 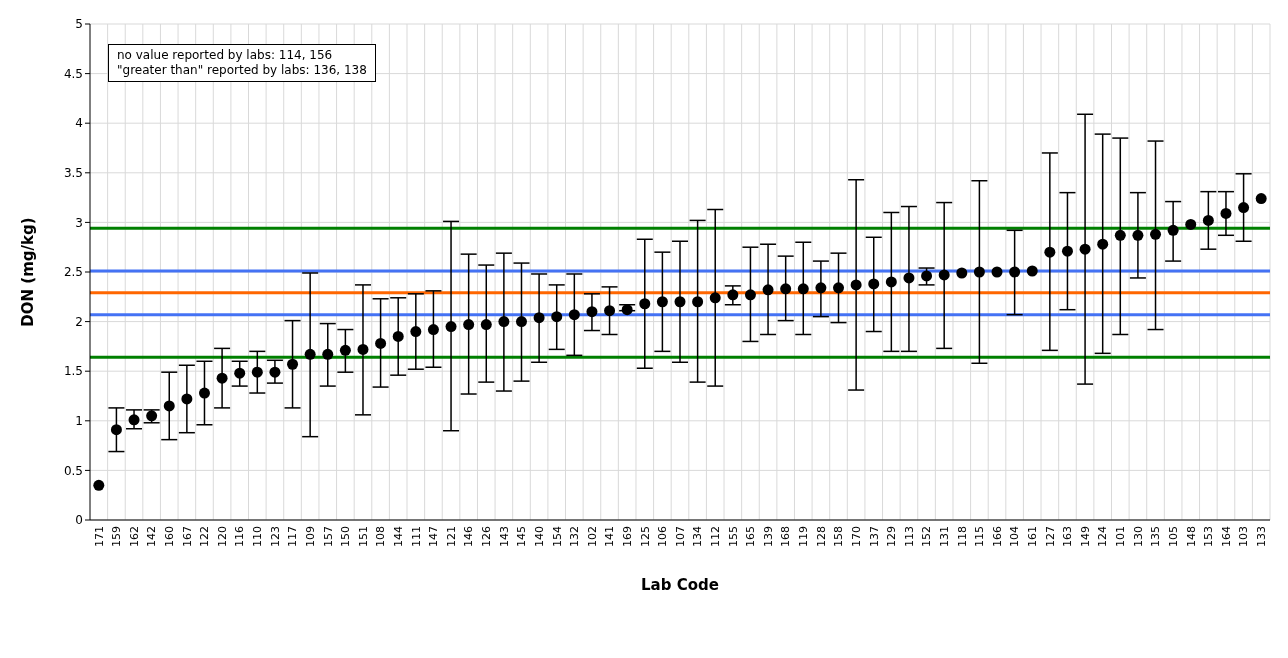 What do you see at coordinates (874, 536) in the screenshot?
I see `x-tick-label: 137` at bounding box center [874, 536].